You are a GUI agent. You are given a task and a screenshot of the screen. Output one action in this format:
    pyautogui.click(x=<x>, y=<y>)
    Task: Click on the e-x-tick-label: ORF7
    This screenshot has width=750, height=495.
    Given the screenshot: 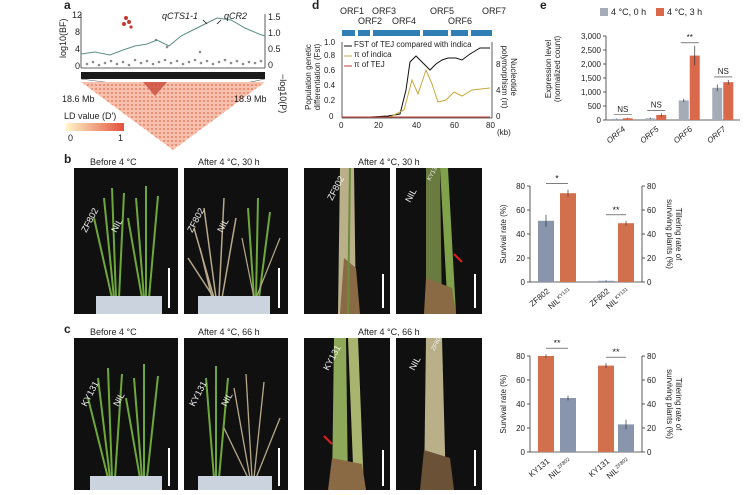 What is the action you would take?
    pyautogui.click(x=716, y=134)
    